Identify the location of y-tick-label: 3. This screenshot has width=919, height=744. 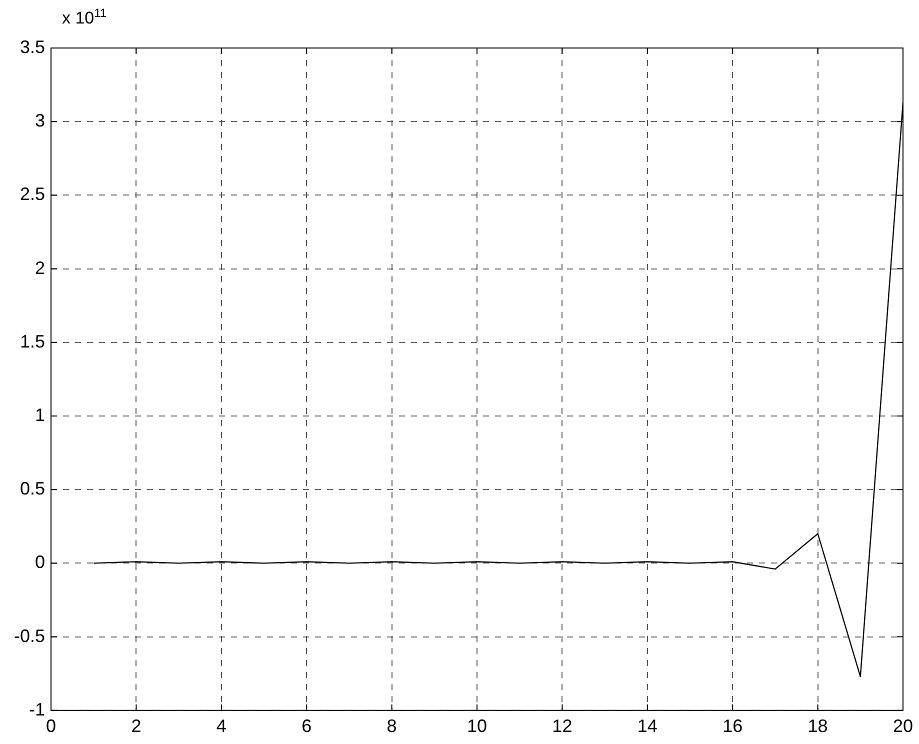
(40, 120).